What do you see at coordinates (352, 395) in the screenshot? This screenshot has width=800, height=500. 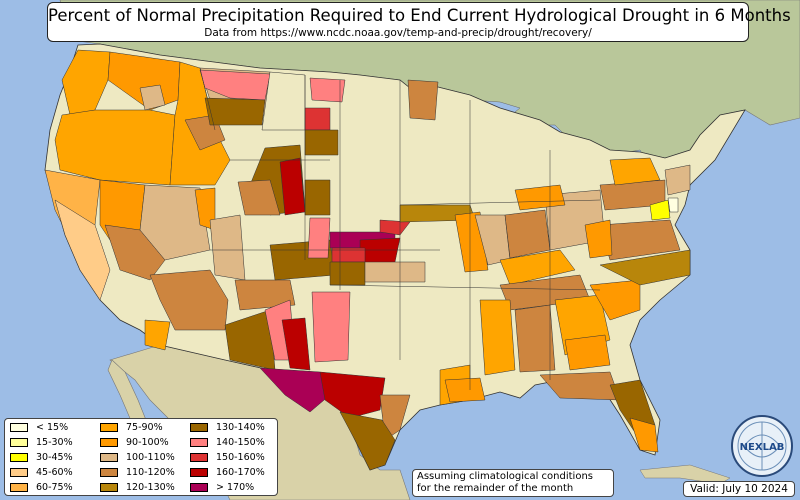 I see `region-tx-red` at bounding box center [352, 395].